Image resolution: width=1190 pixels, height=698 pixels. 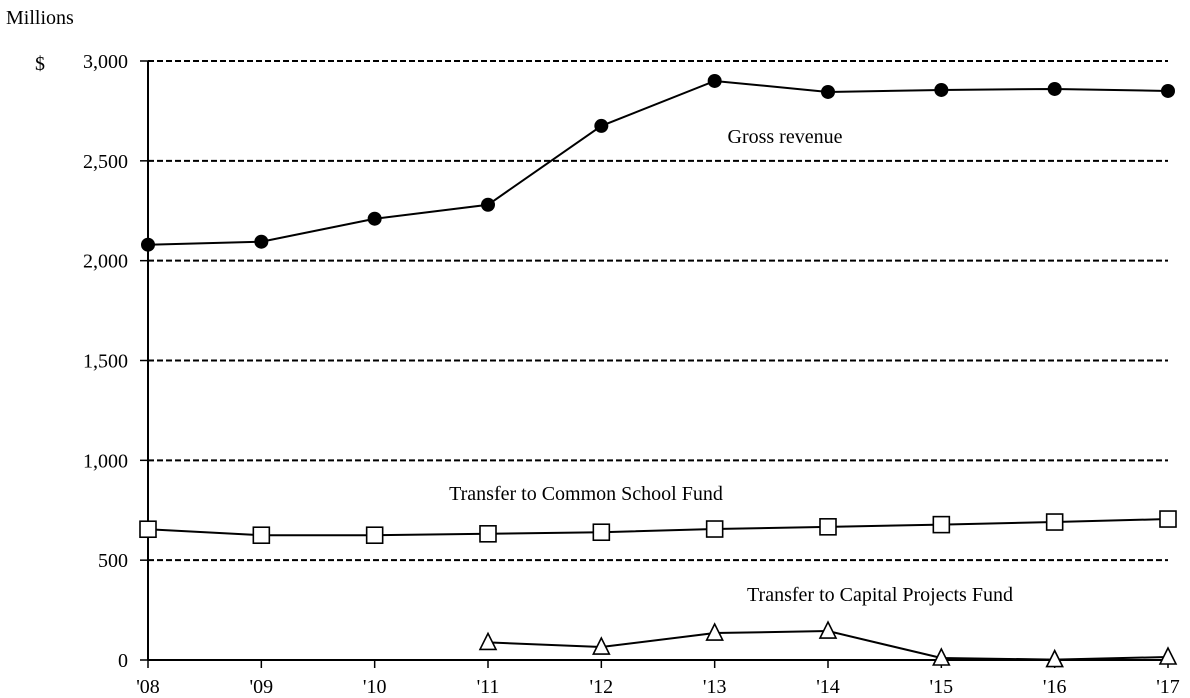 I want to click on x-tick-label: '11, so click(x=488, y=687).